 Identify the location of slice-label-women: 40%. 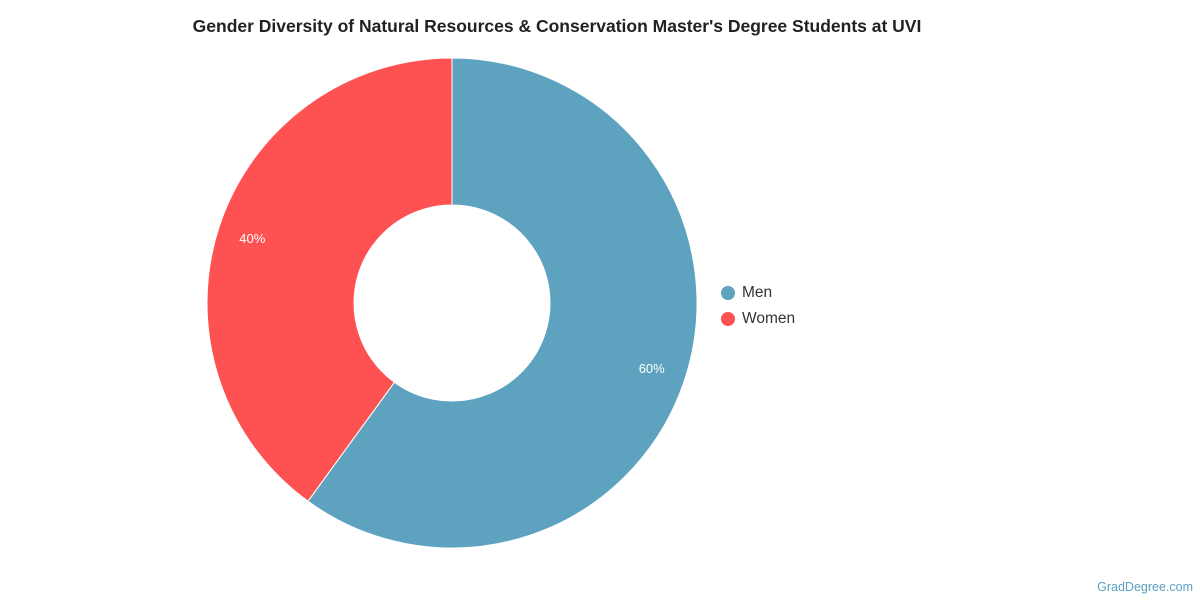
(252, 238).